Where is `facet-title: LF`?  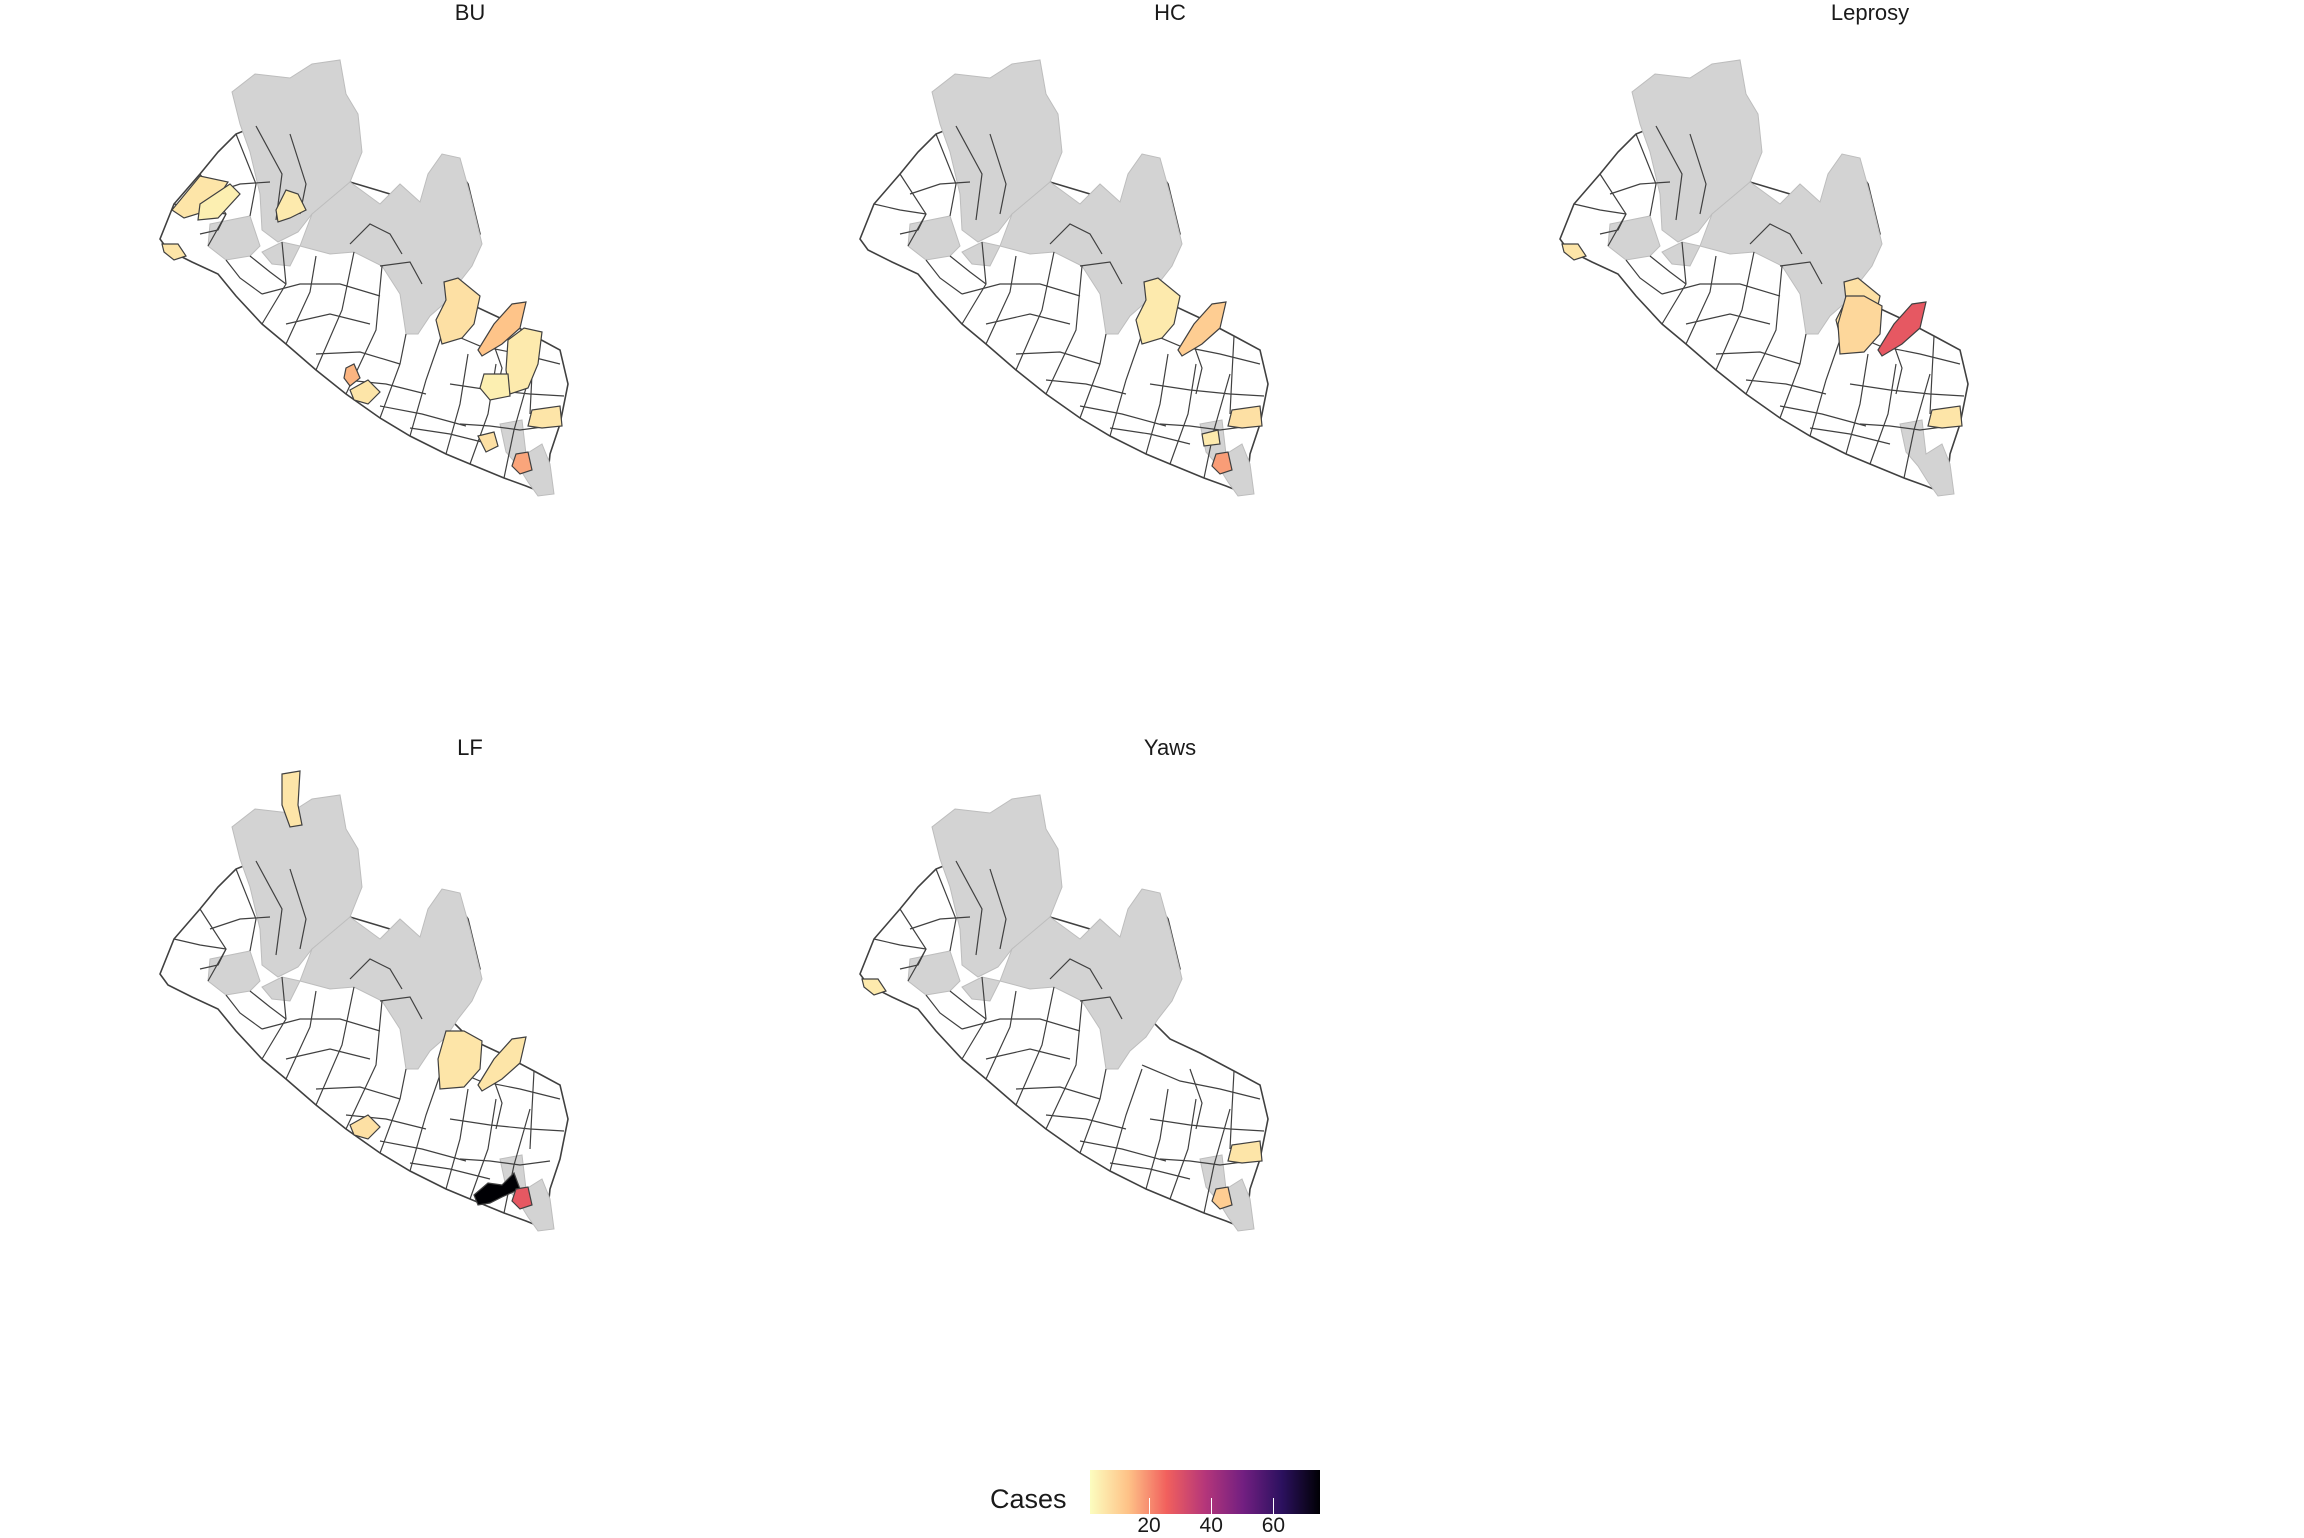 facet-title: LF is located at coordinates (470, 747).